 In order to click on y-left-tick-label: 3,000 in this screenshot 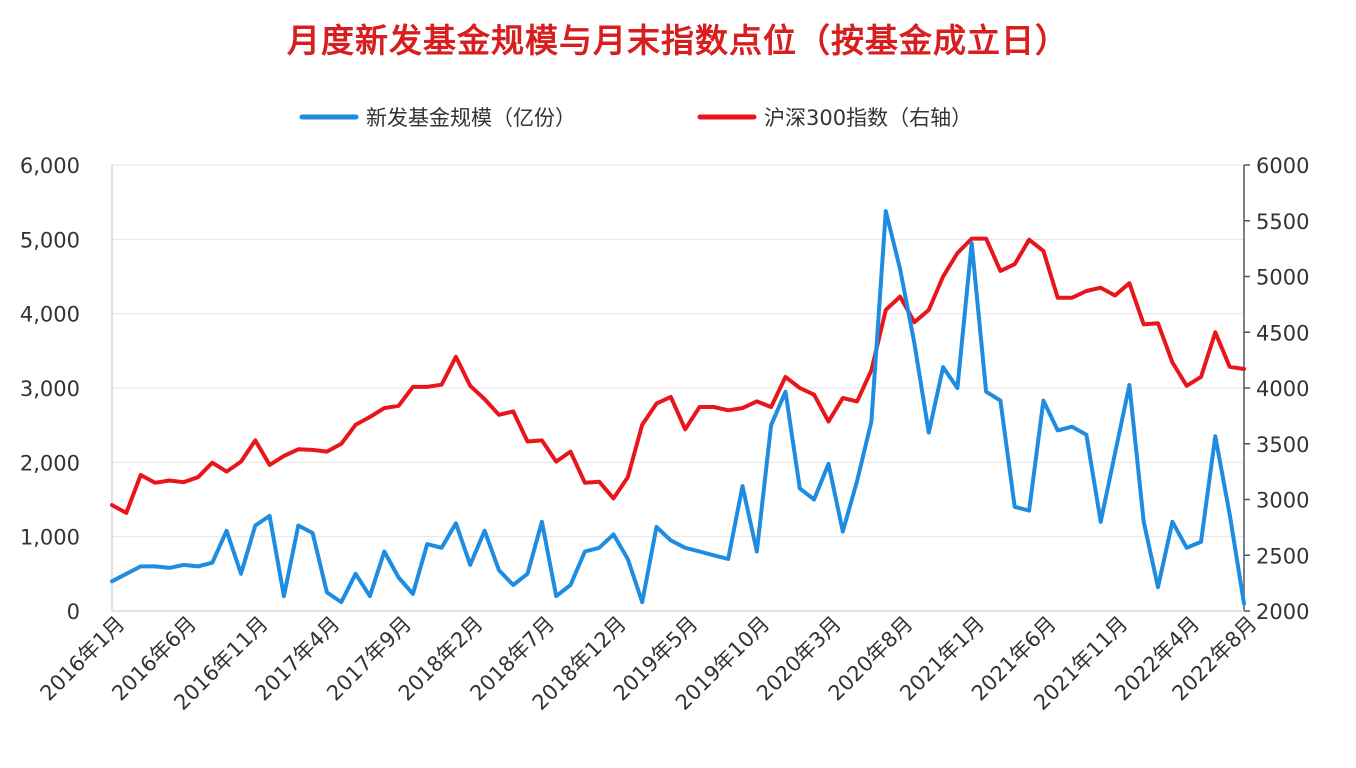, I will do `click(50, 389)`.